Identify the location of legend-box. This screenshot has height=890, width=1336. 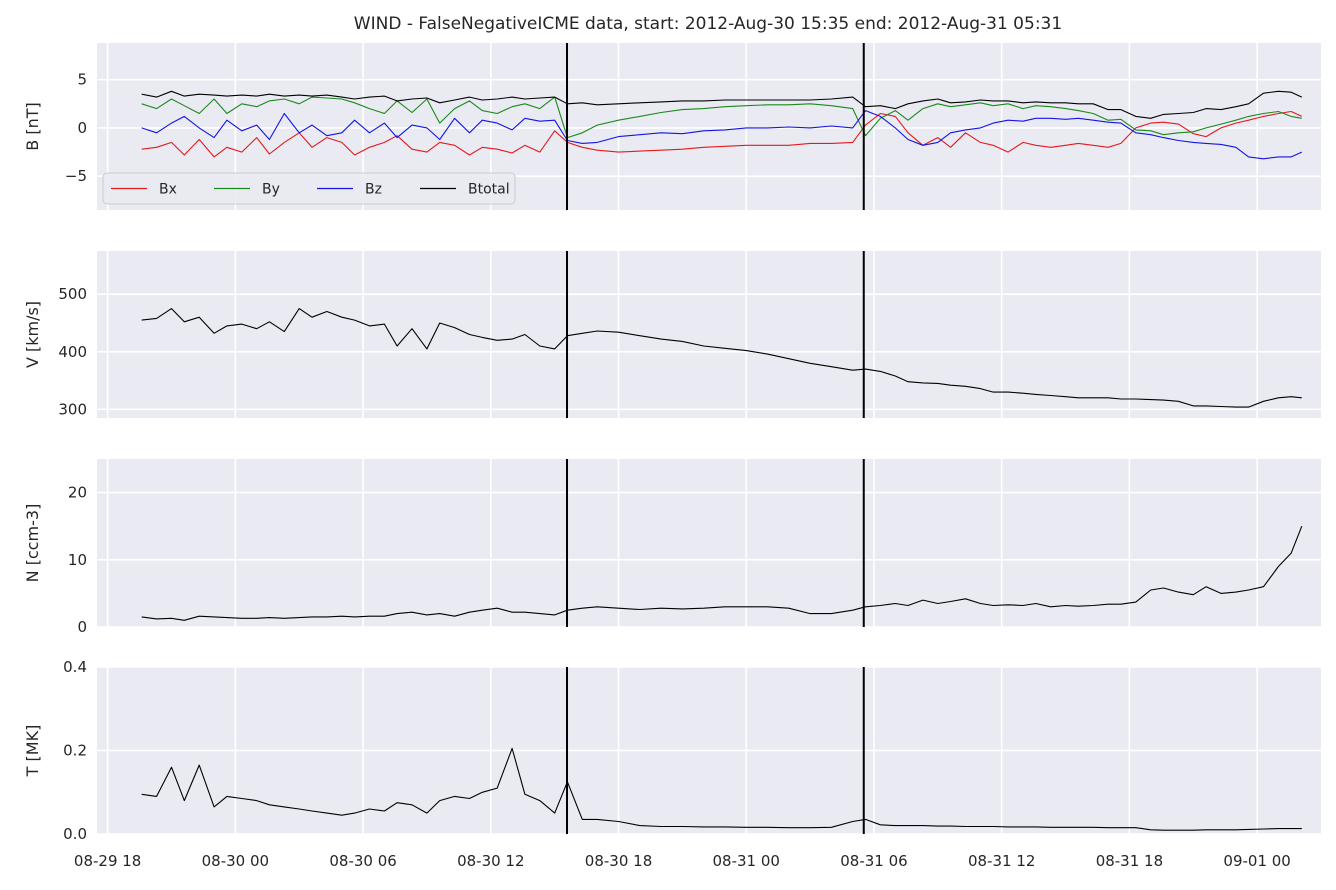
(309, 188).